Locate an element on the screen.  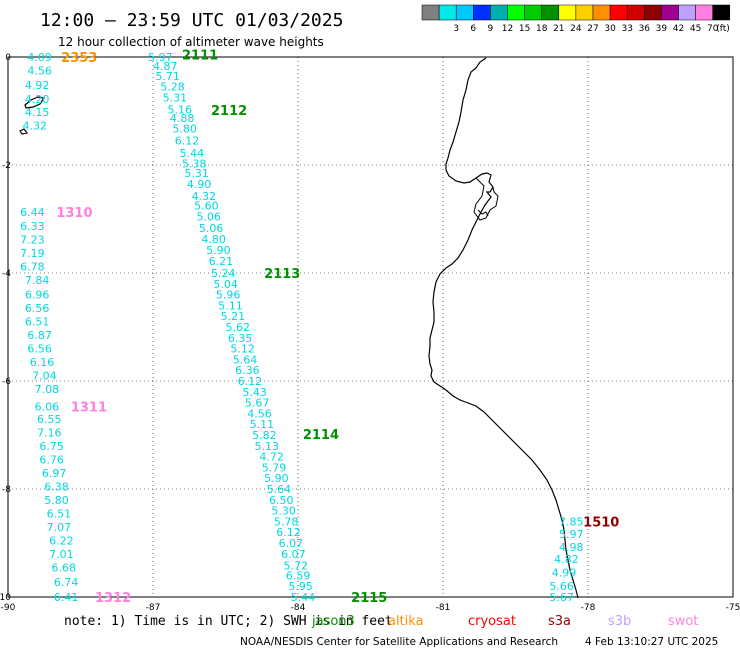
longitude-tick-label: -78 is located at coordinates (588, 608).